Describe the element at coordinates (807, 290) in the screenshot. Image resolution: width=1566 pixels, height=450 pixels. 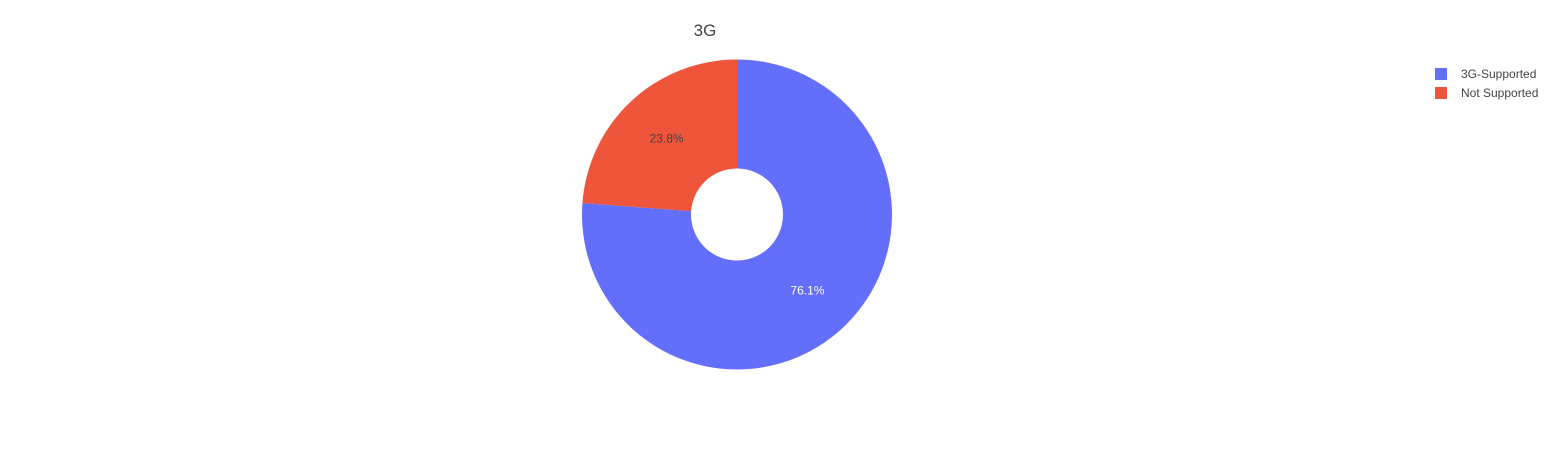
I see `slice-label: 76.1%` at that location.